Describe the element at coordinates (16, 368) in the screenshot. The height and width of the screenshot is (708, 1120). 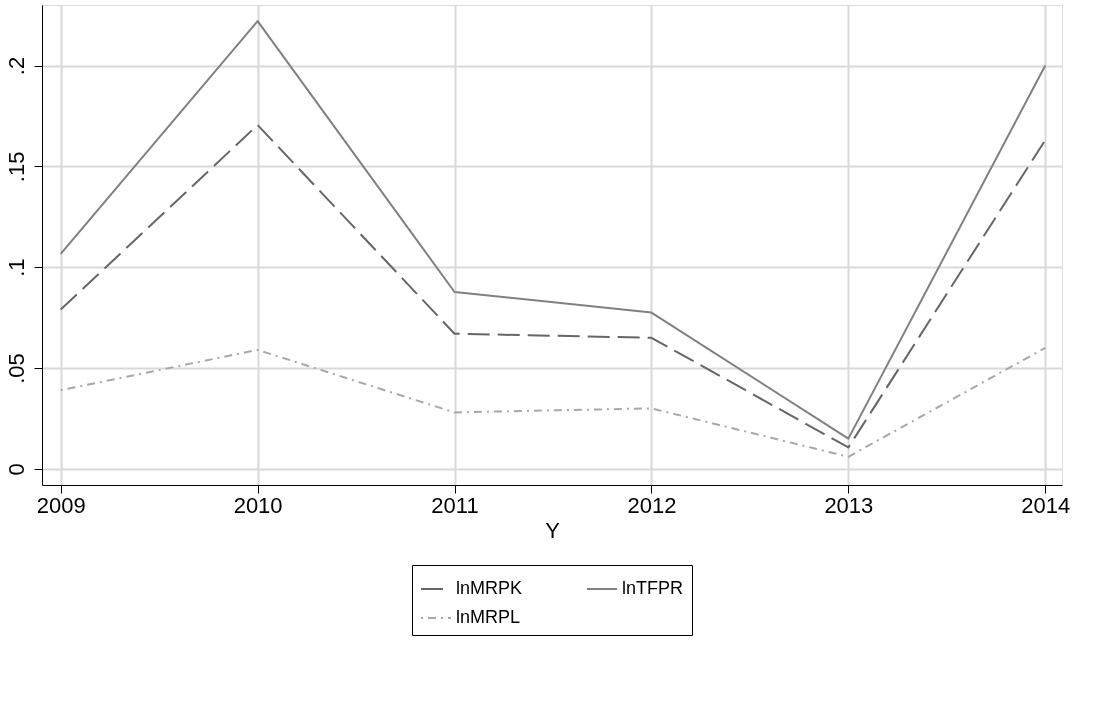
I see `y-tick-label: .05` at that location.